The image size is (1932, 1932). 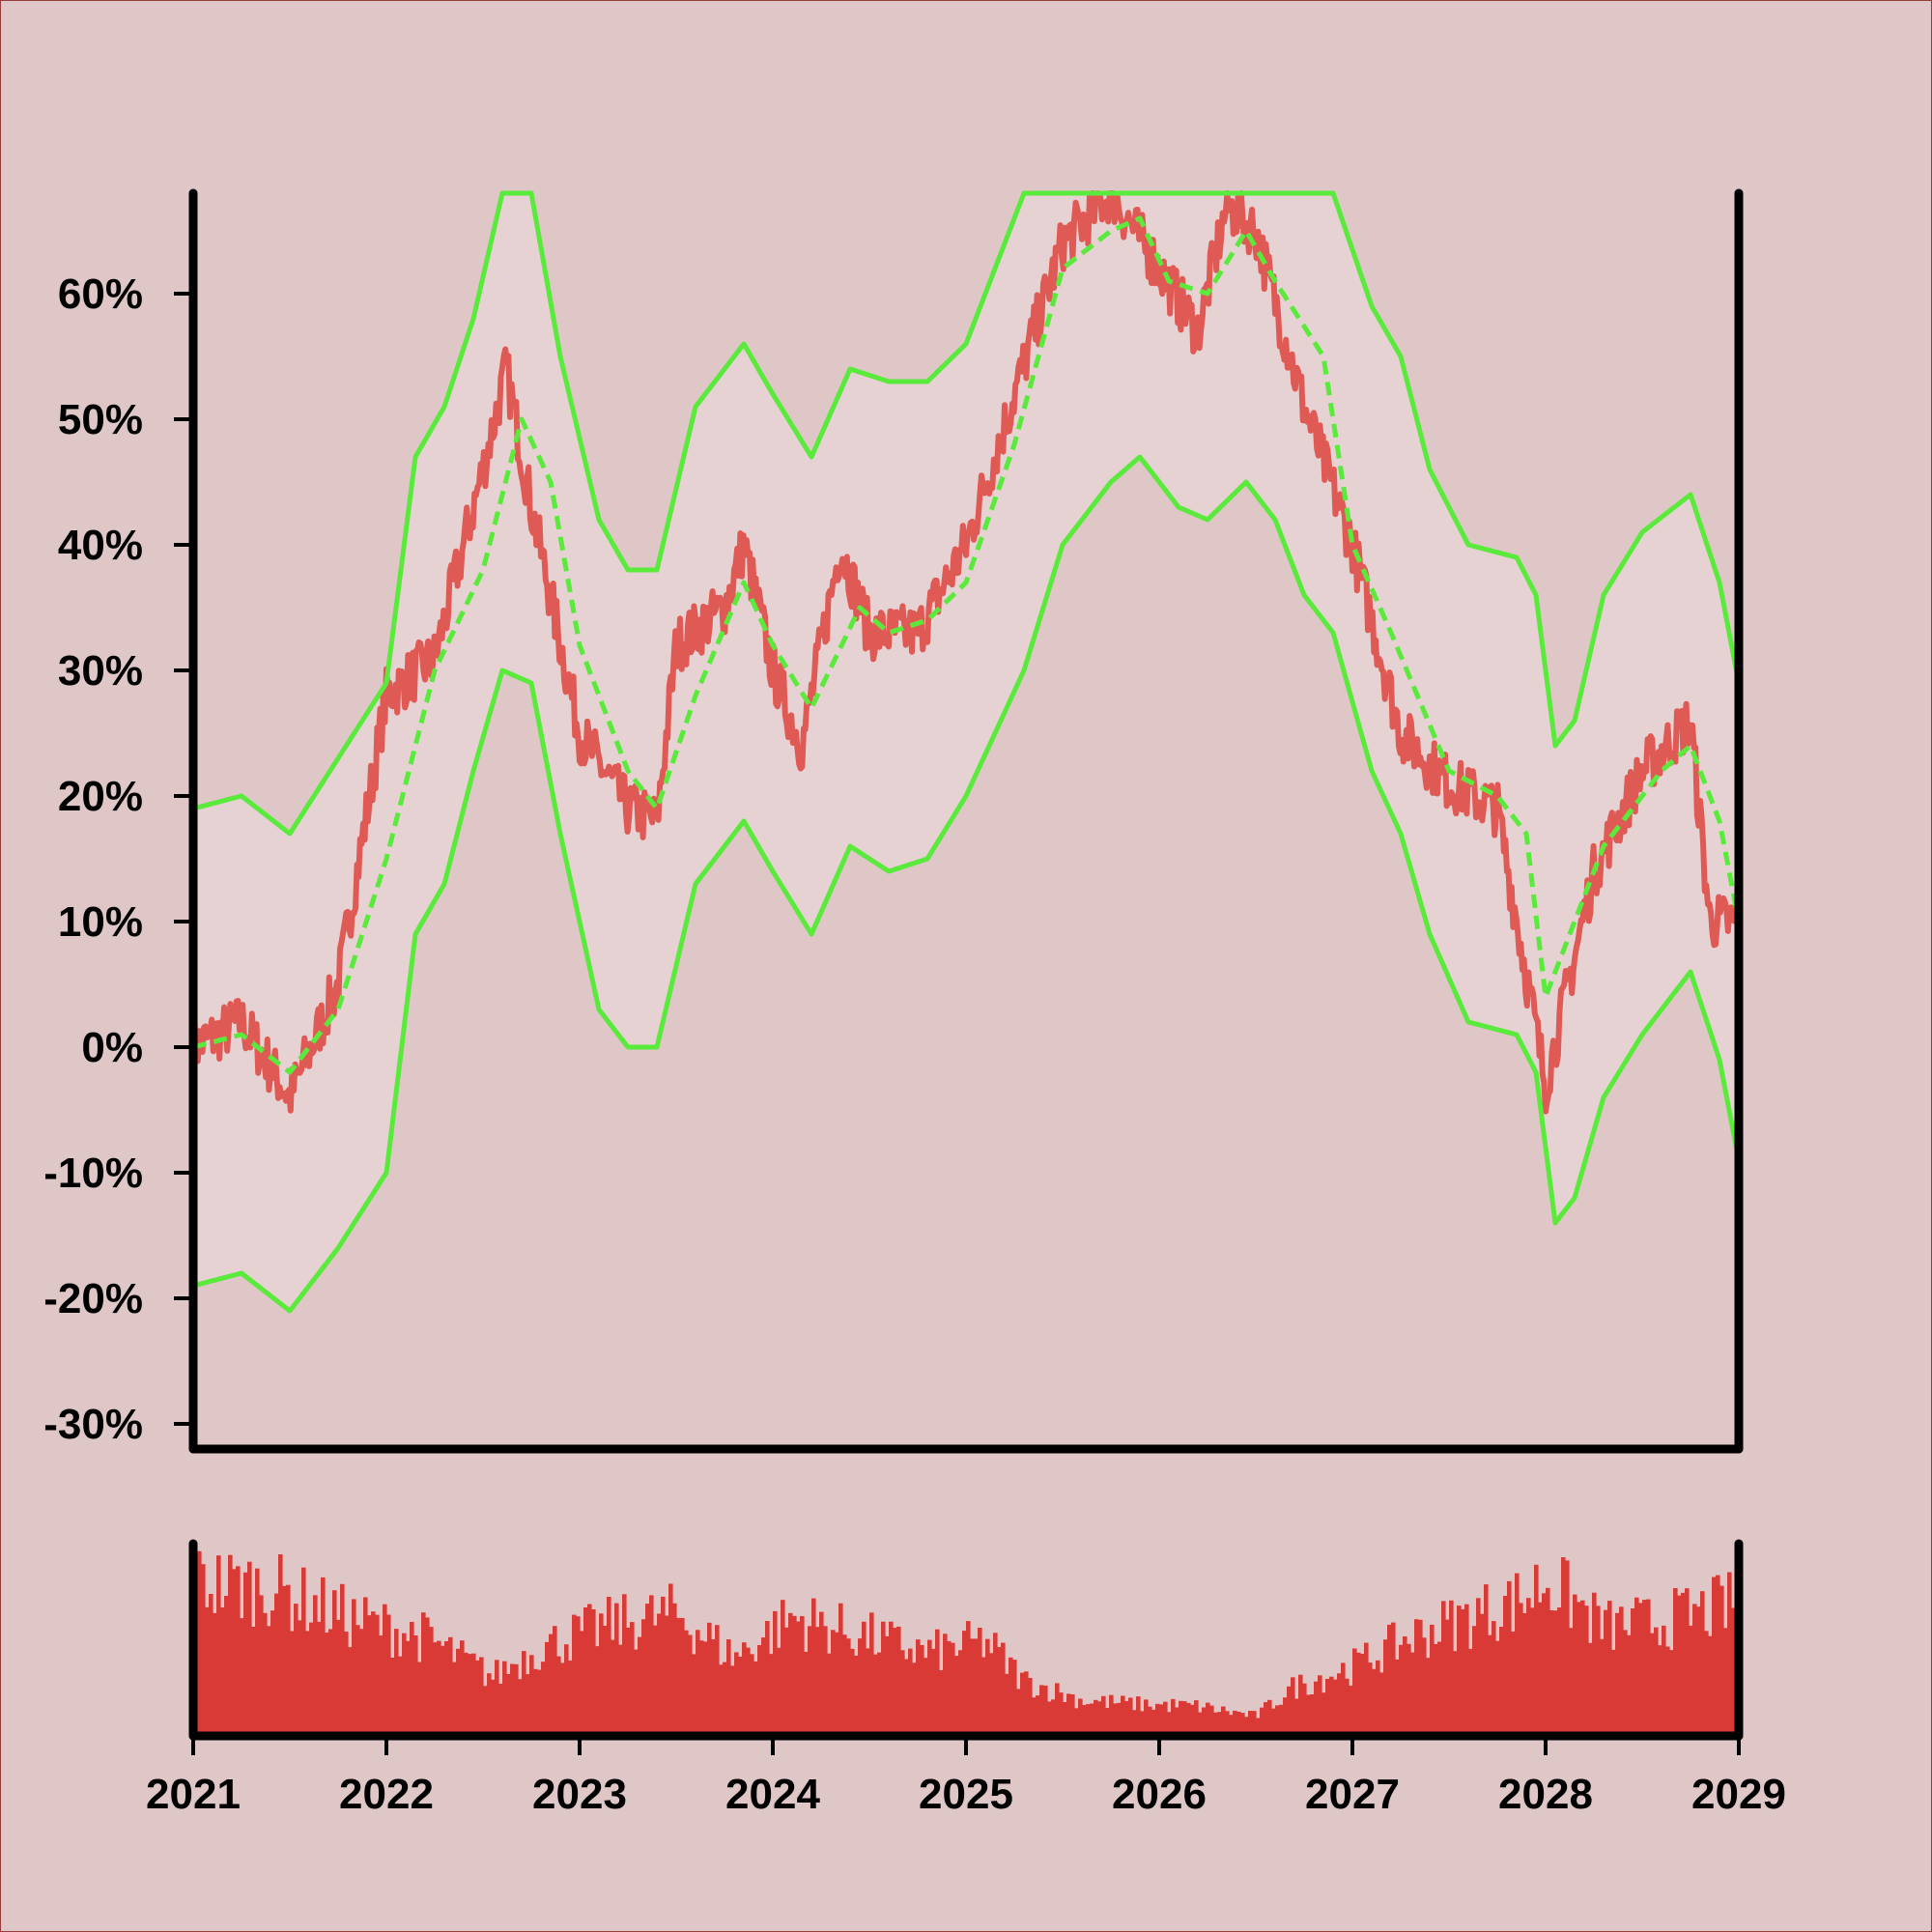 I want to click on x-tick-label: 2023, so click(x=579, y=1794).